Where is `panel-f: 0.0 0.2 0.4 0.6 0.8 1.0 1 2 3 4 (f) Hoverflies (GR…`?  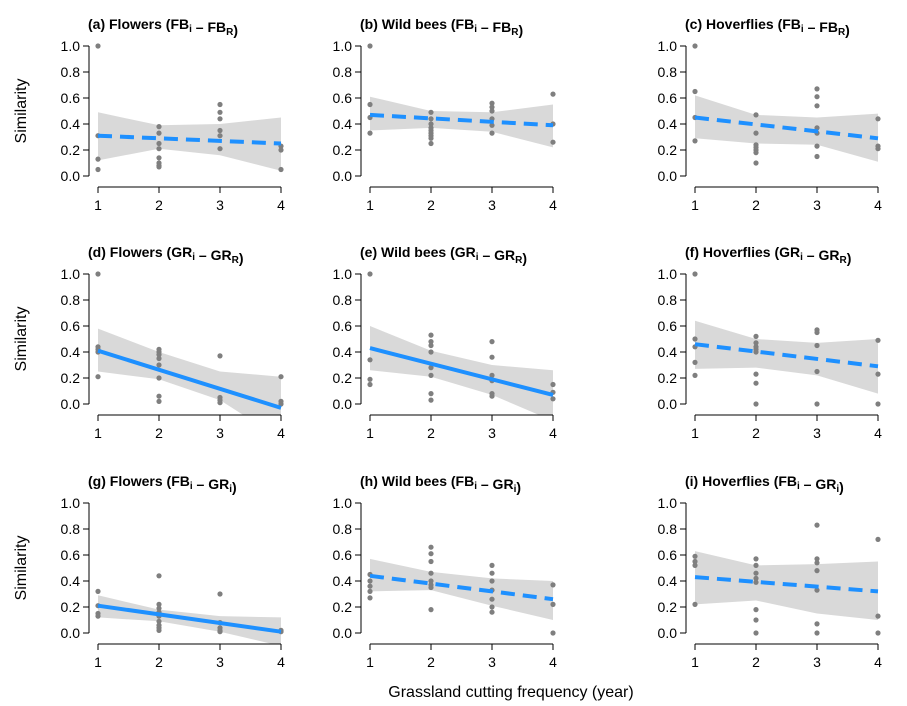
panel-f: 0.0 0.2 0.4 0.6 0.8 1.0 1 2 3 4 (f) Hoverflies (GR… is located at coordinates (770, 342).